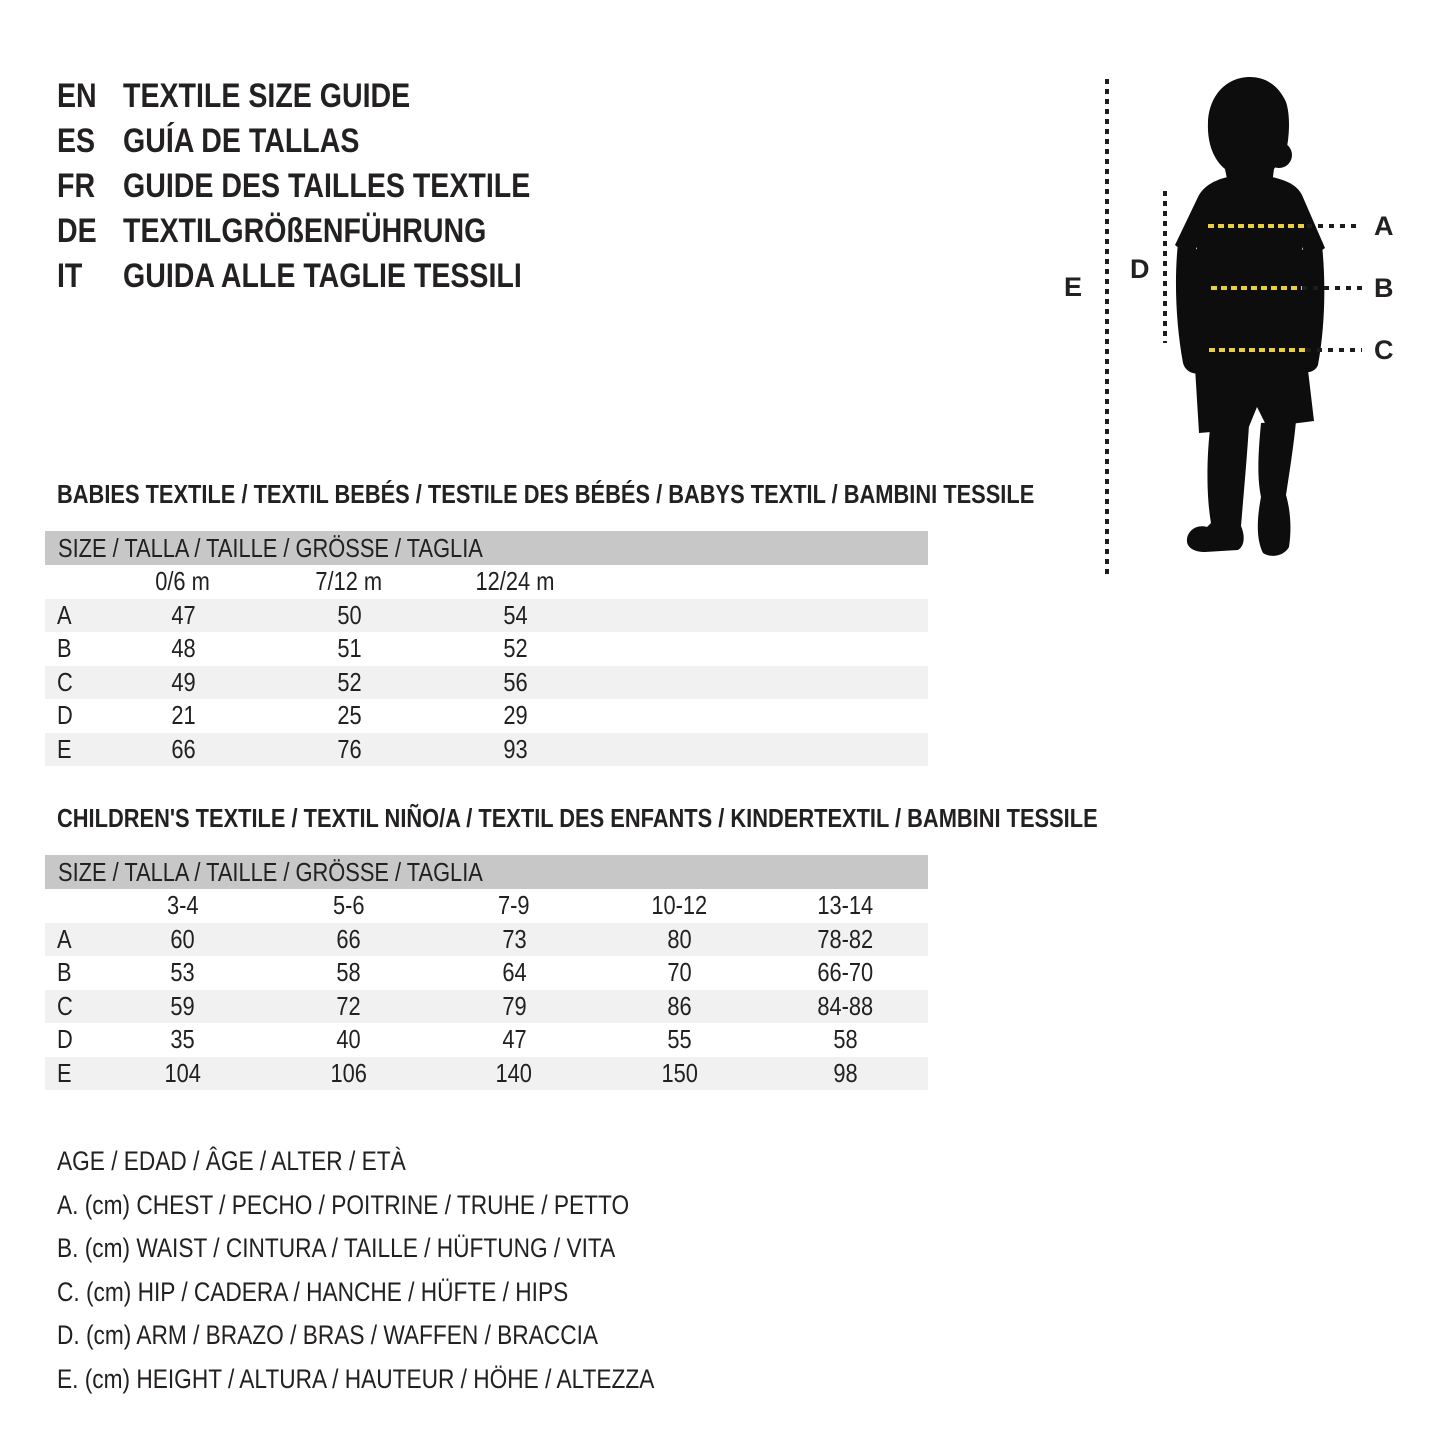 The width and height of the screenshot is (1445, 1445). Describe the element at coordinates (1384, 288) in the screenshot. I see `marker-label-b: B` at that location.